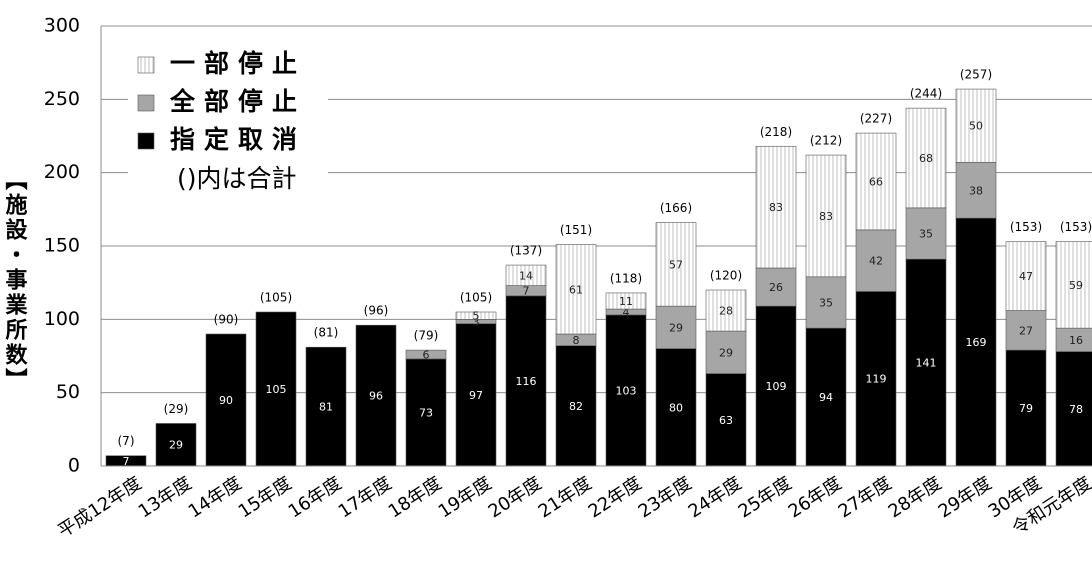 The image size is (1092, 563). I want to click on legend-note: ()内は合計, so click(237, 178).